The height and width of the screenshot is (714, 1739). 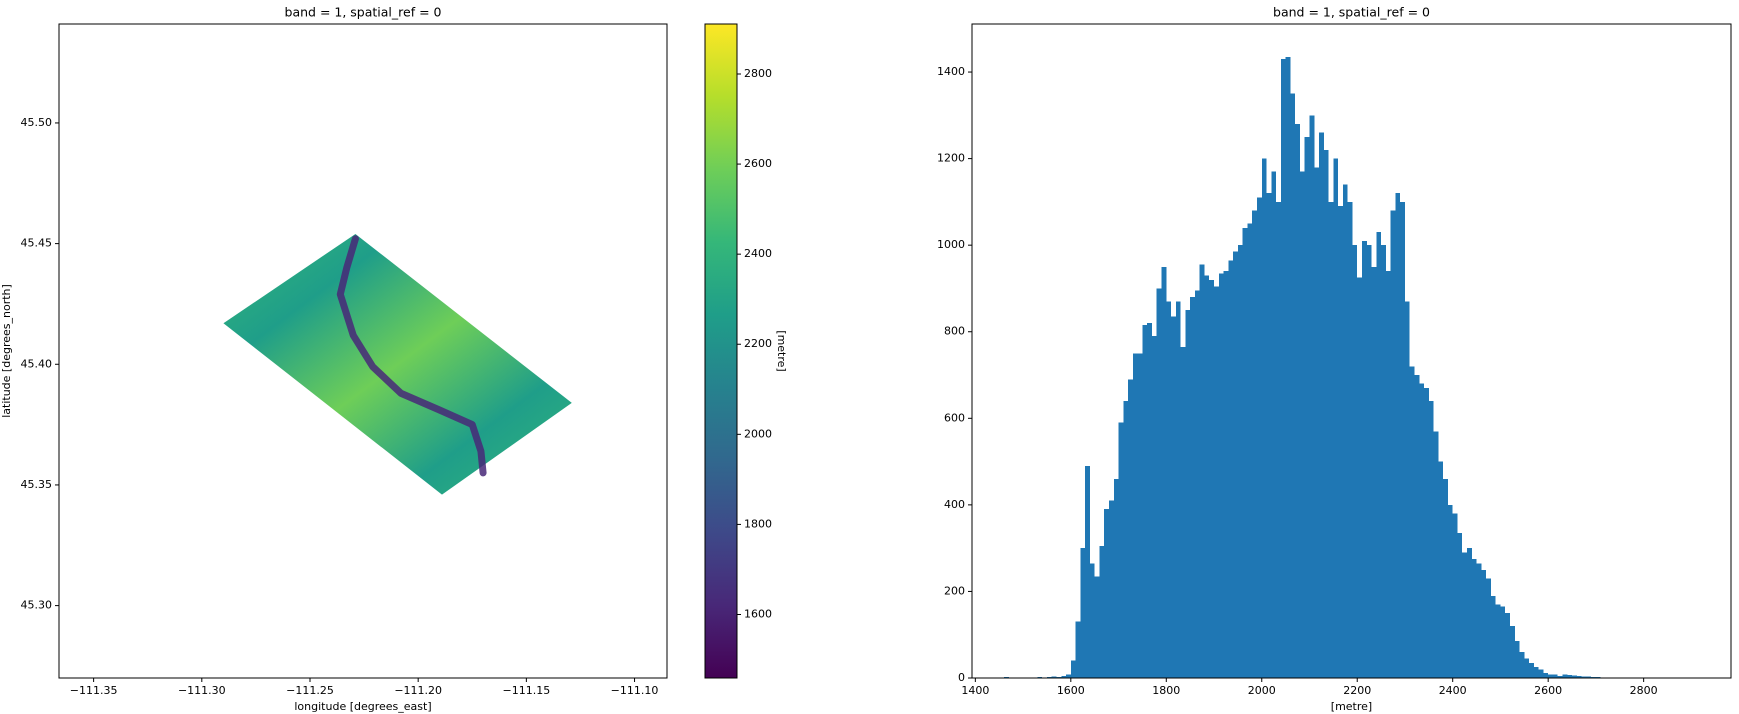 What do you see at coordinates (363, 12) in the screenshot?
I see `chart-title: band = 1, spatial_ref = 0` at bounding box center [363, 12].